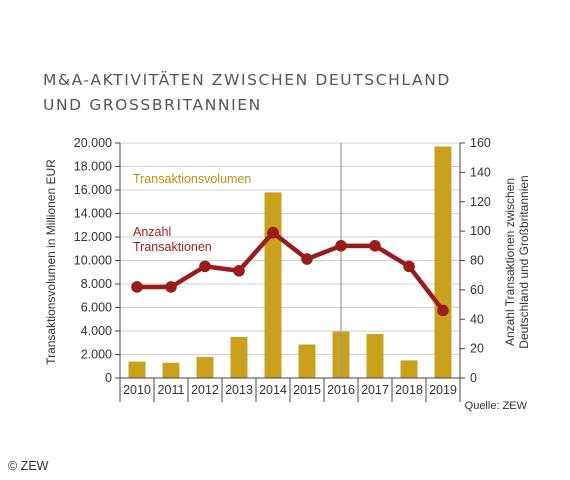 This screenshot has height=480, width=570. I want to click on legend-anzahl-line-2: Transaktionen, so click(172, 247).